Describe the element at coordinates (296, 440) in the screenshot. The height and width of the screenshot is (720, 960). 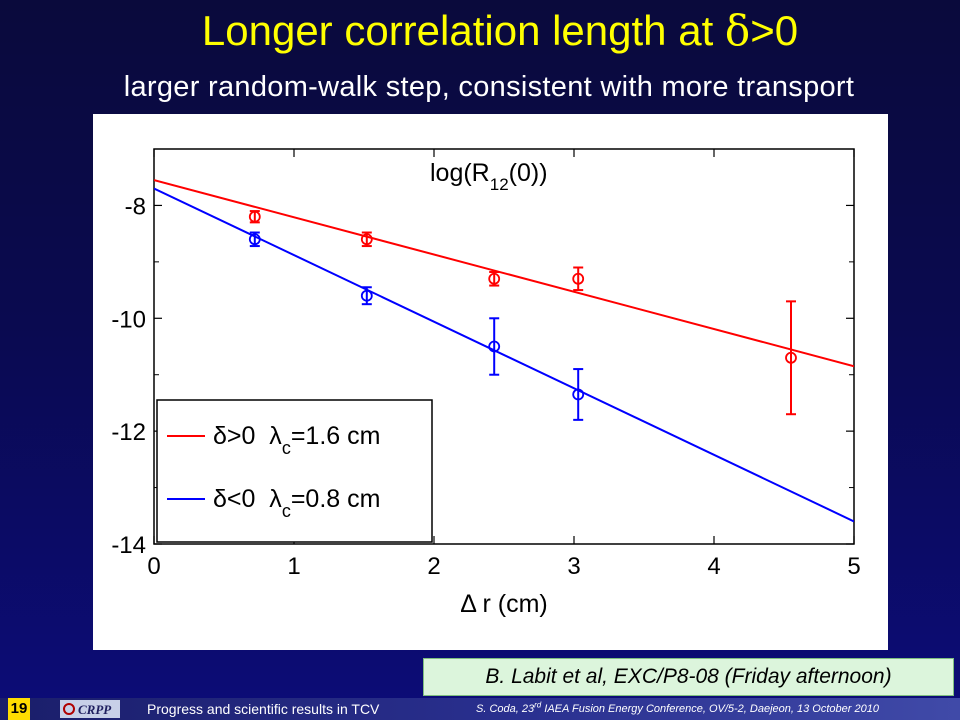
I see `legend-label: δ>0 λc=1.6 cm` at that location.